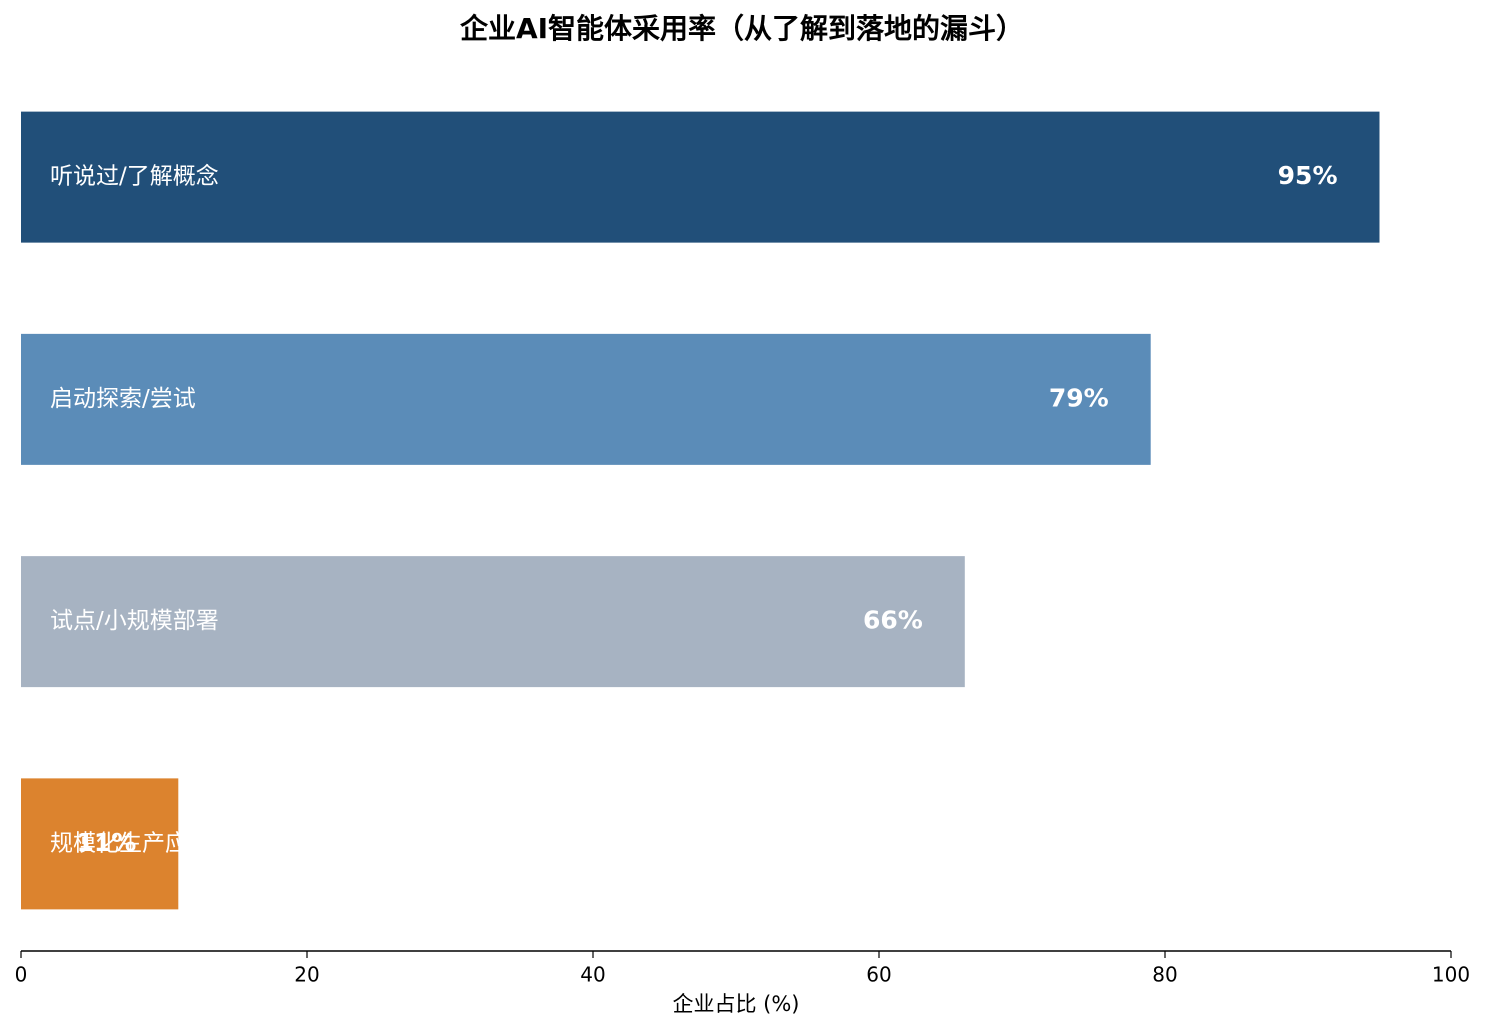 This screenshot has width=1485, height=1034. What do you see at coordinates (592, 975) in the screenshot?
I see `x-tick-label: 40` at bounding box center [592, 975].